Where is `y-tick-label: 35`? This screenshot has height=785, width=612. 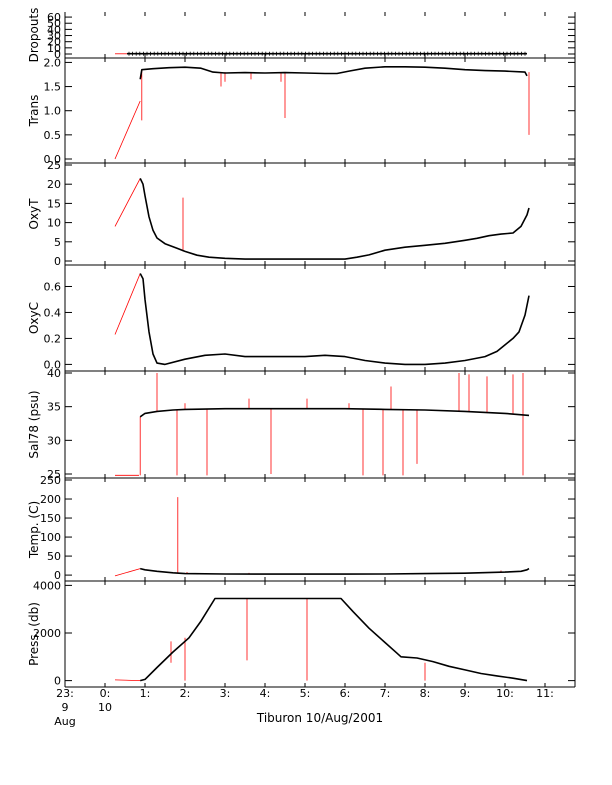
y-tick-label: 35 is located at coordinates (54, 407).